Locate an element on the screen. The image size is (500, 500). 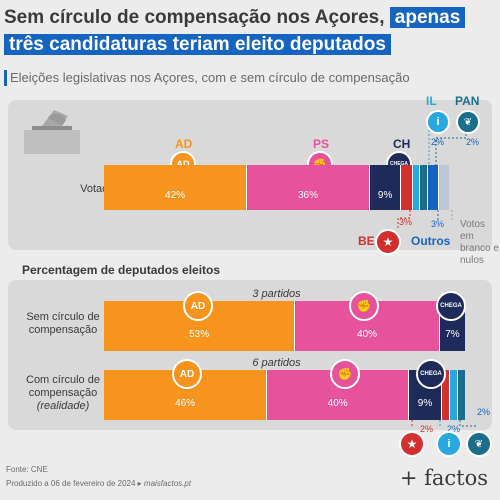
party-name-ch: CH is located at coordinates (402, 144).